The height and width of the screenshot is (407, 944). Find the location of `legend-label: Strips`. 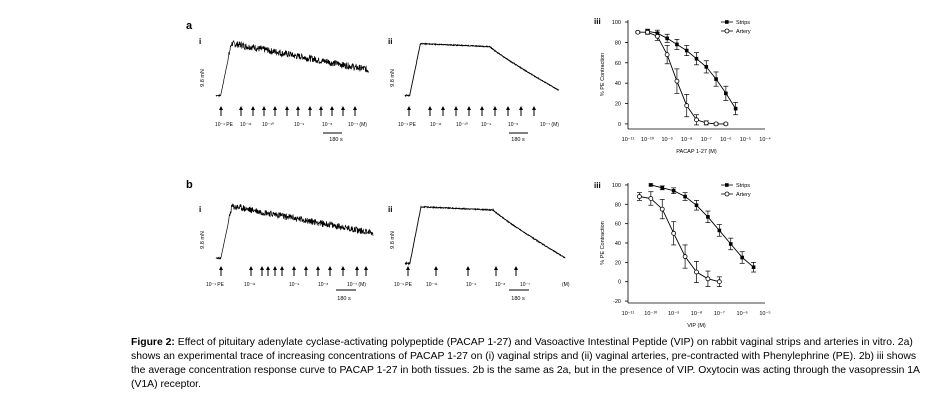

legend-label: Strips is located at coordinates (743, 186).